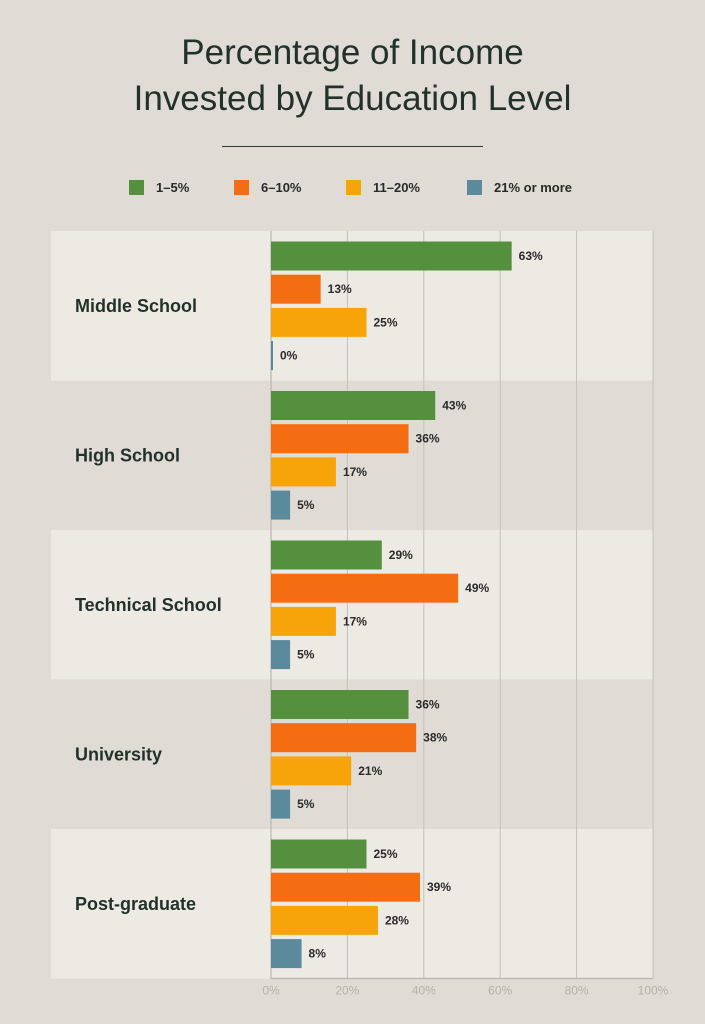  I want to click on data-label: 13%, so click(340, 289).